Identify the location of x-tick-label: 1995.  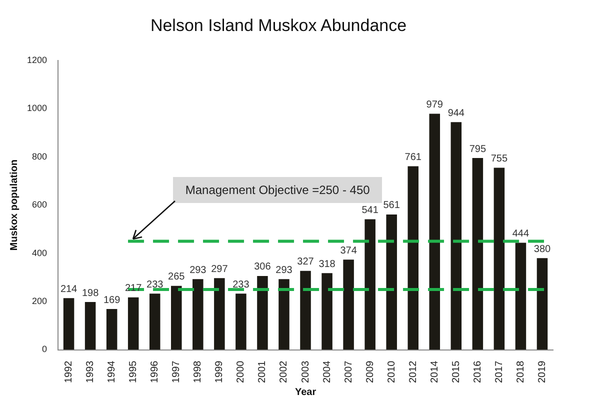
(134, 372).